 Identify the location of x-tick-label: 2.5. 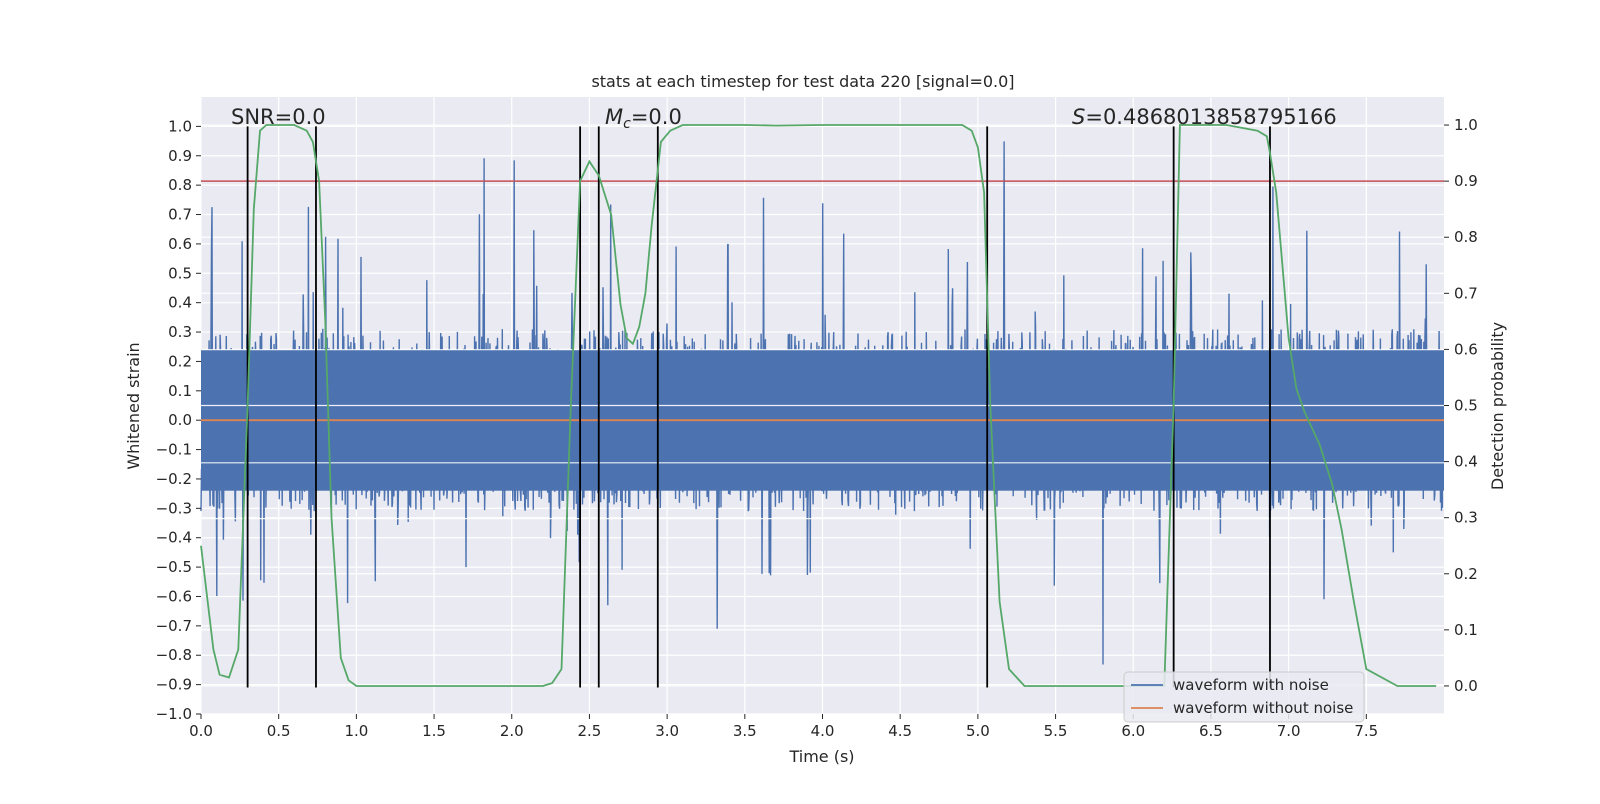
(590, 731).